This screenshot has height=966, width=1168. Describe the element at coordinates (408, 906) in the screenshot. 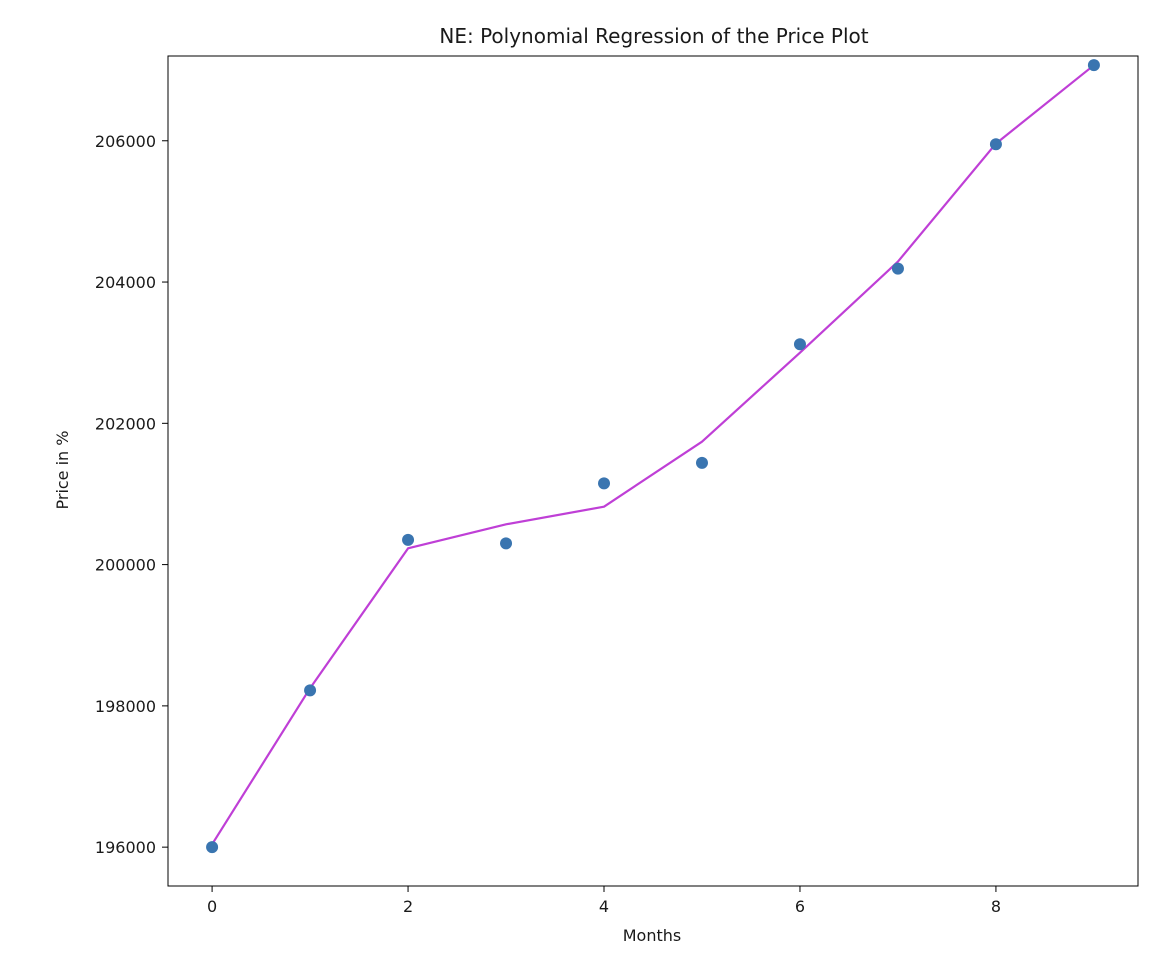

I see `x-tick-label: 2` at that location.